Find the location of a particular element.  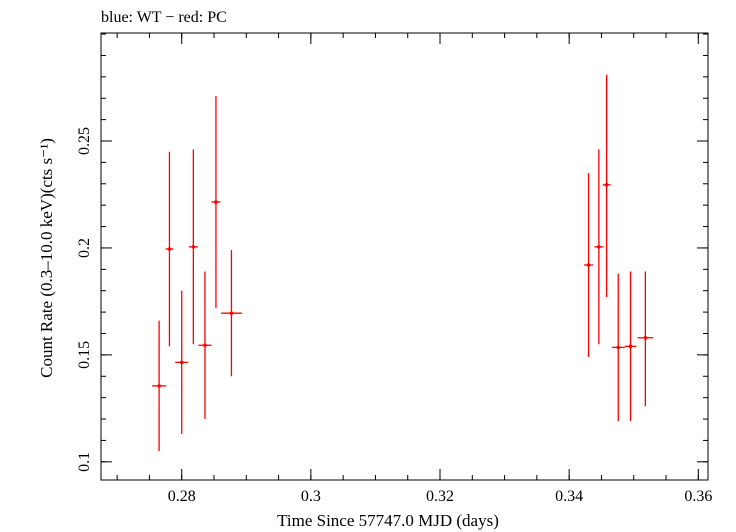

x-tick-label: 0.28 is located at coordinates (182, 496).